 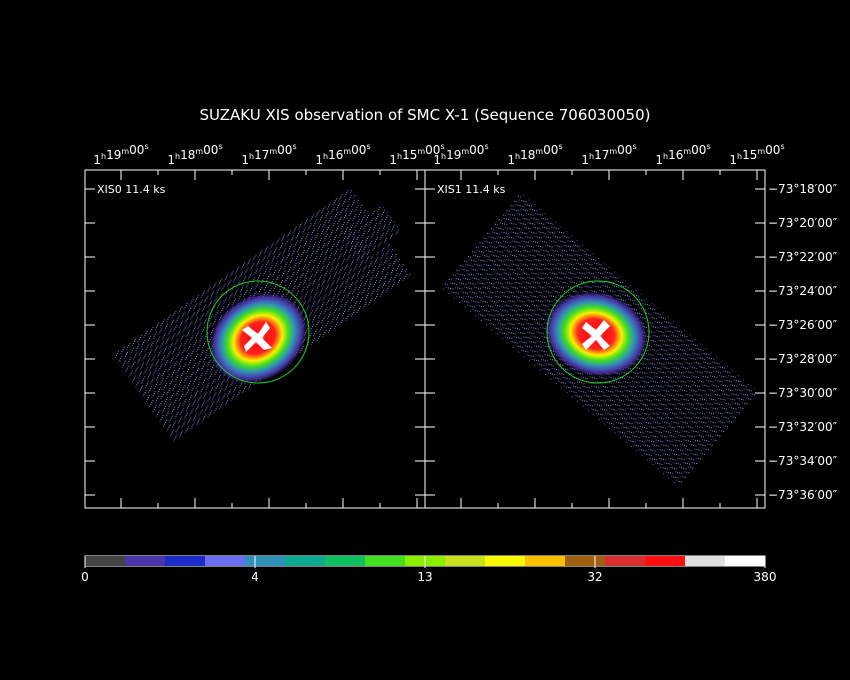 I want to click on ra-value: 19, so click(x=453, y=155).